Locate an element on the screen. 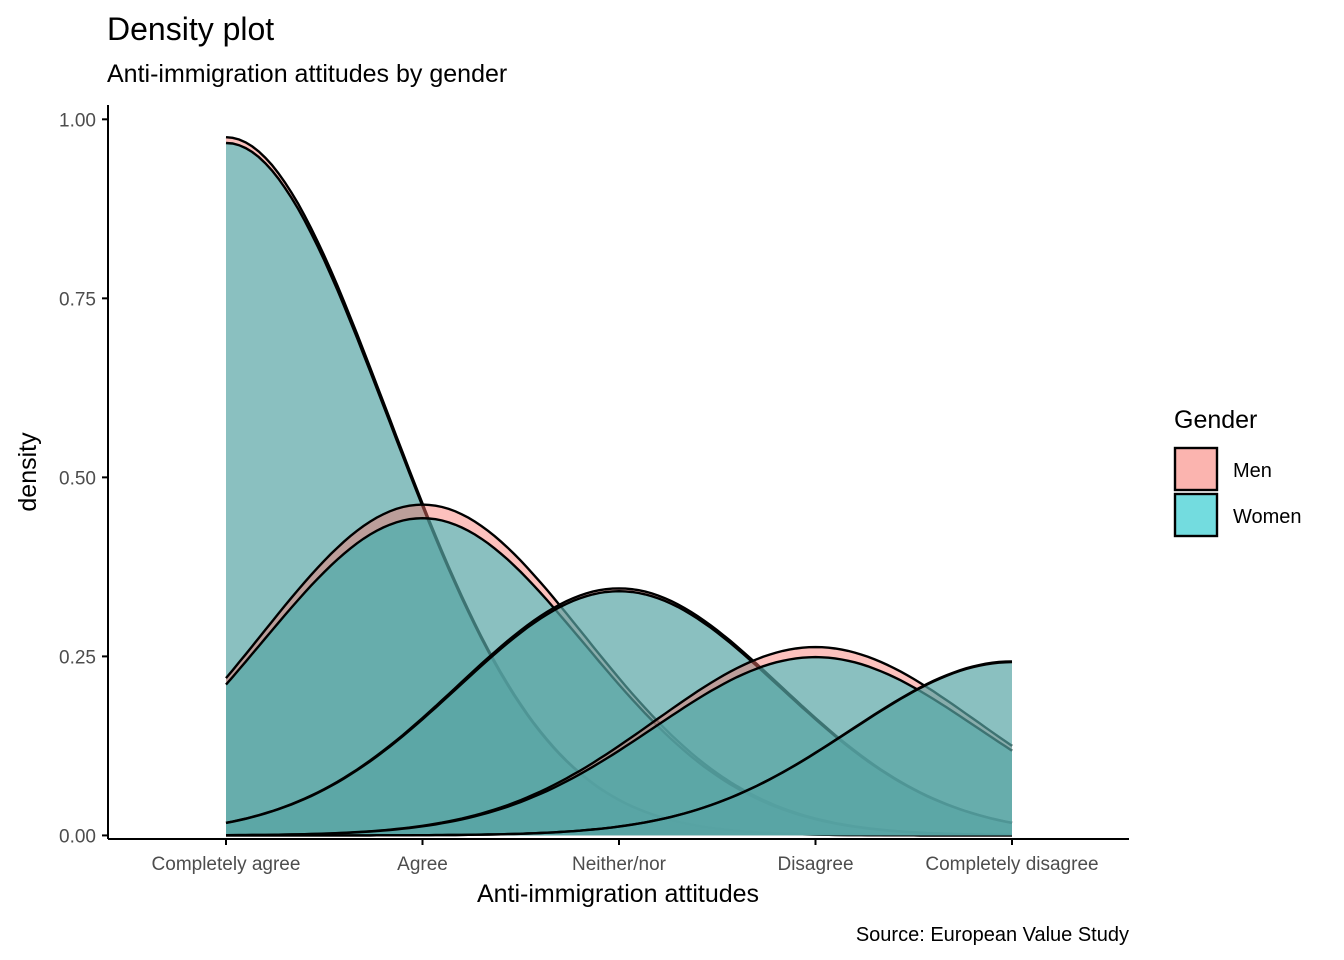 The width and height of the screenshot is (1344, 960). y-tick-label: 0.25 is located at coordinates (77, 657).